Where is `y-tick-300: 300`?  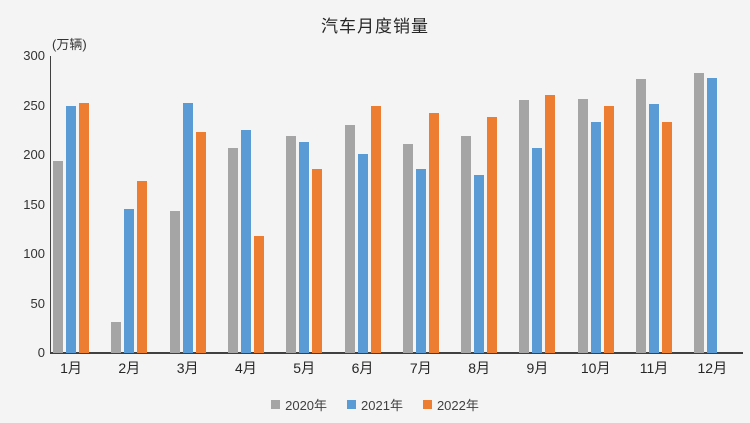
y-tick-300: 300 is located at coordinates (34, 55).